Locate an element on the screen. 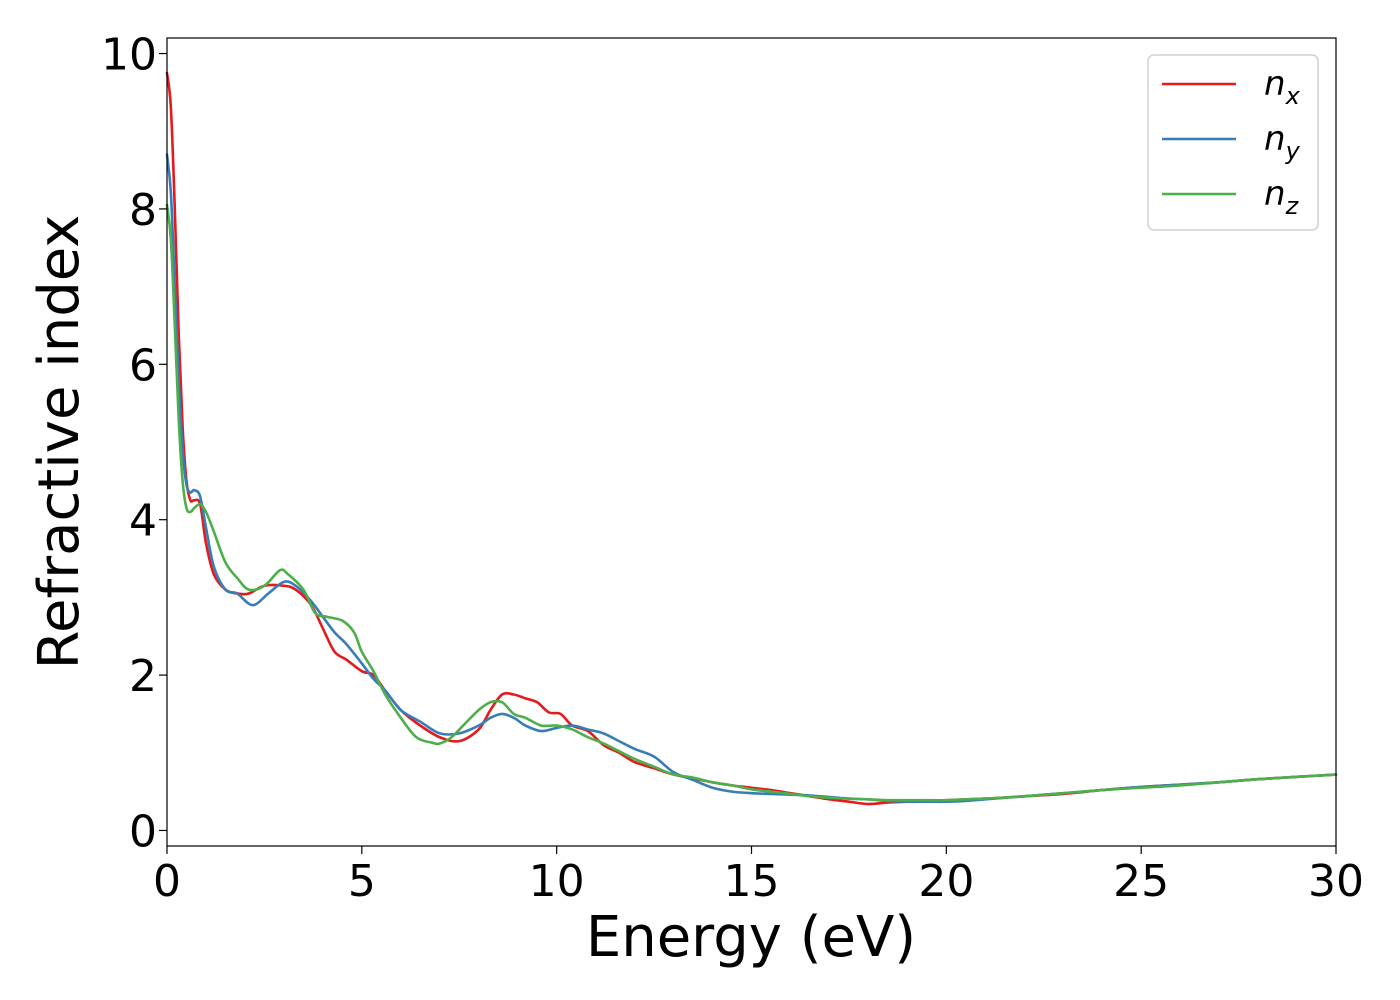 The width and height of the screenshot is (1400, 1000). x-tick-label: 10 is located at coordinates (557, 881).